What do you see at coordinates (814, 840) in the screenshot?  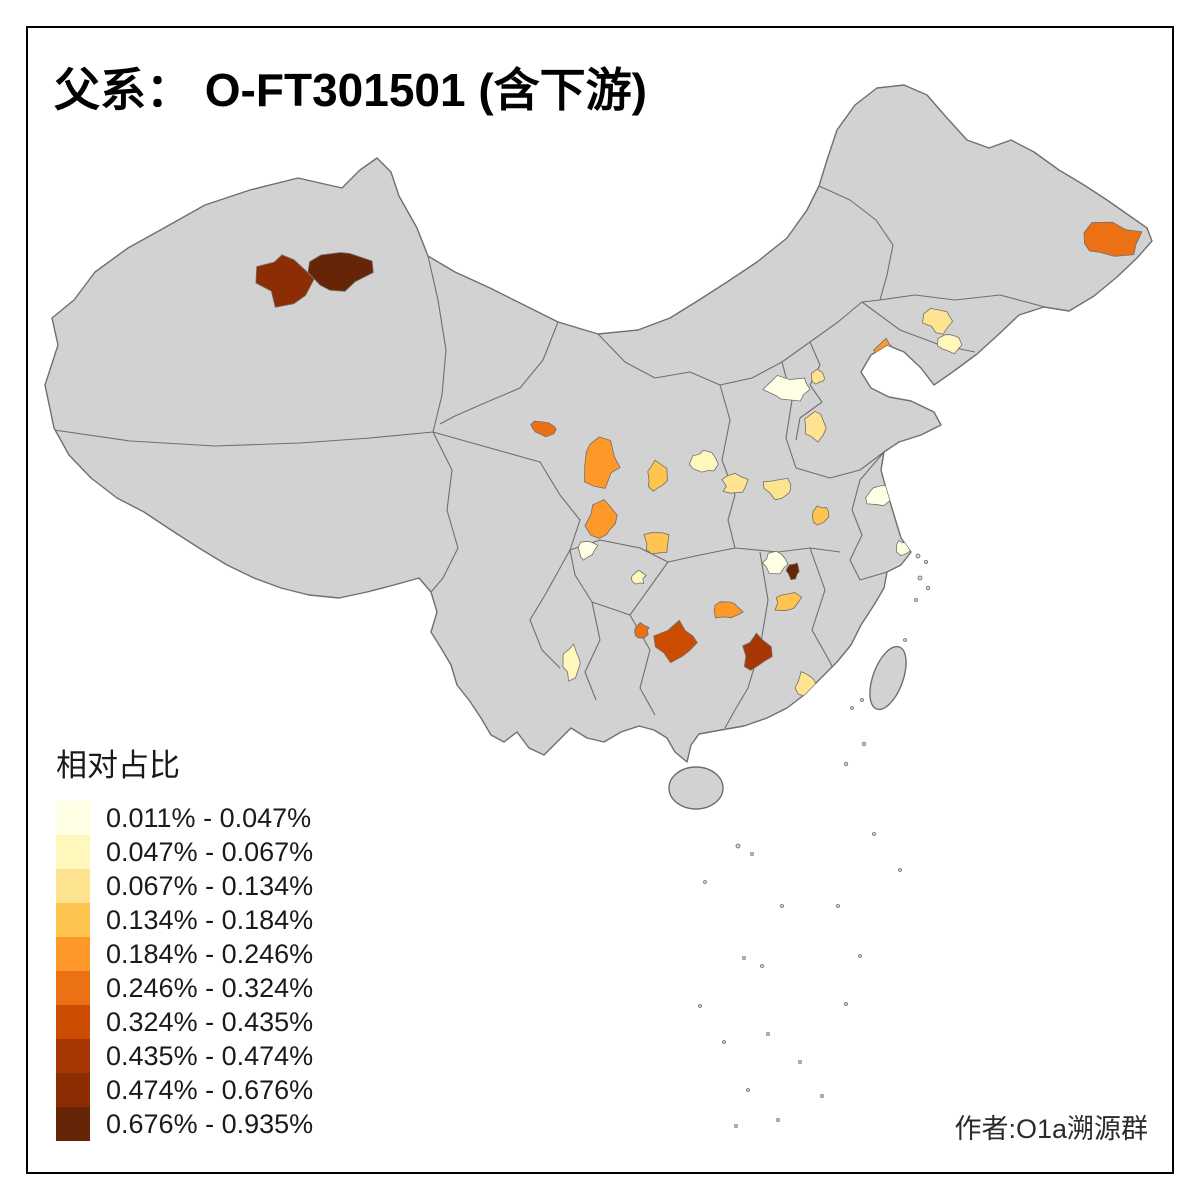 I see `sea-islets` at bounding box center [814, 840].